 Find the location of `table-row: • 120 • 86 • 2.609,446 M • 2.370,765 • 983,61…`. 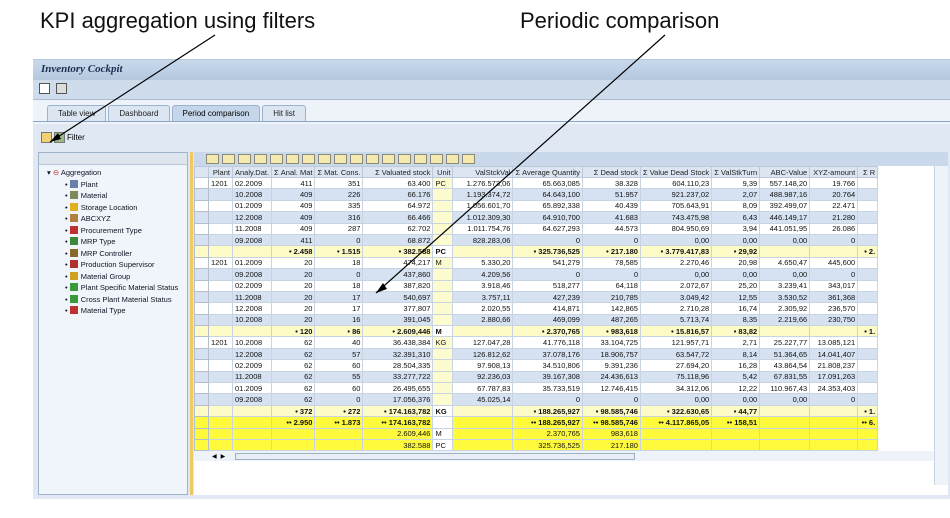

table-row: • 120 • 86 • 2.609,446 M • 2.370,765 • 983,61… is located at coordinates (536, 331).